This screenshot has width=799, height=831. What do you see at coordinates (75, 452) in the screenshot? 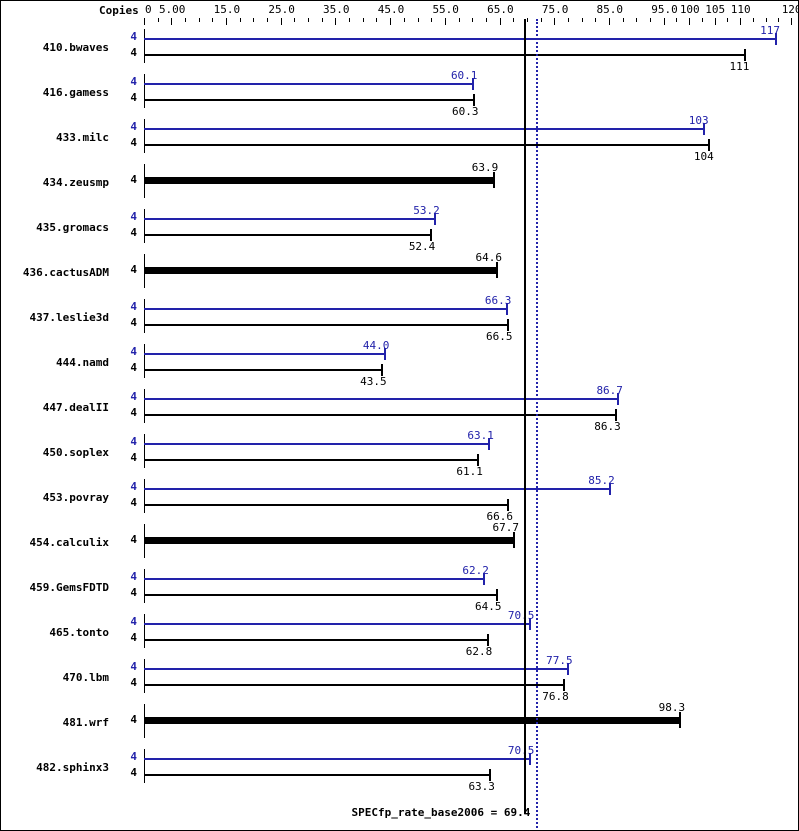
I see `benchmark-label-450.soplex: 450.soplex` at bounding box center [75, 452].